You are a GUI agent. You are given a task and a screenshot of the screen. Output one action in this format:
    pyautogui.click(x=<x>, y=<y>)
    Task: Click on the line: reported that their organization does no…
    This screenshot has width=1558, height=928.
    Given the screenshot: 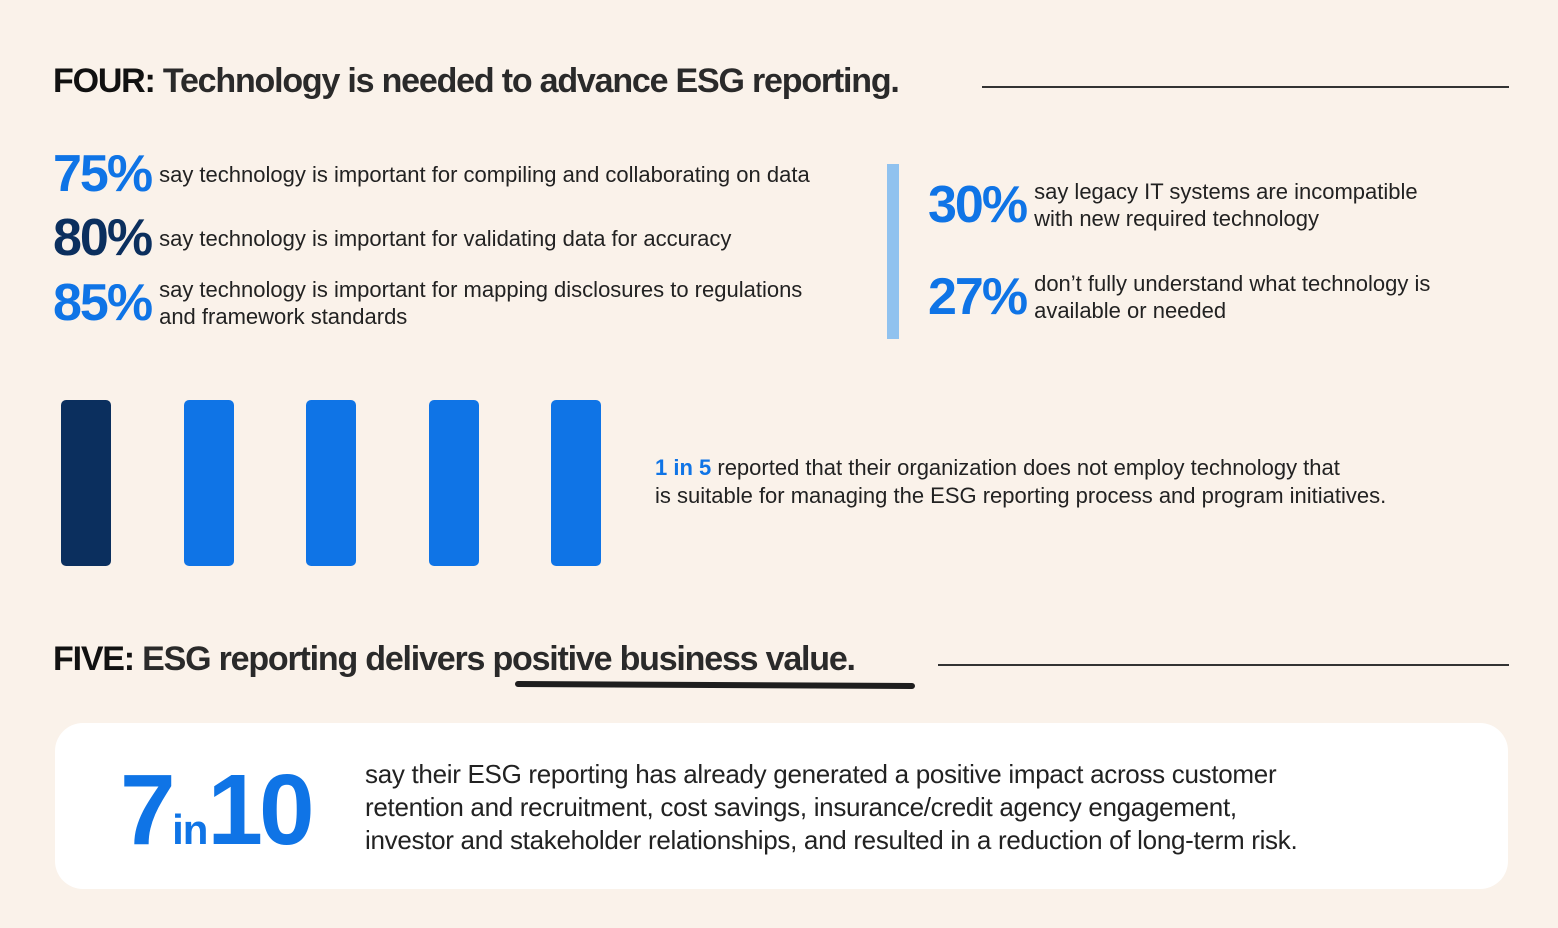 What is the action you would take?
    pyautogui.click(x=1025, y=467)
    